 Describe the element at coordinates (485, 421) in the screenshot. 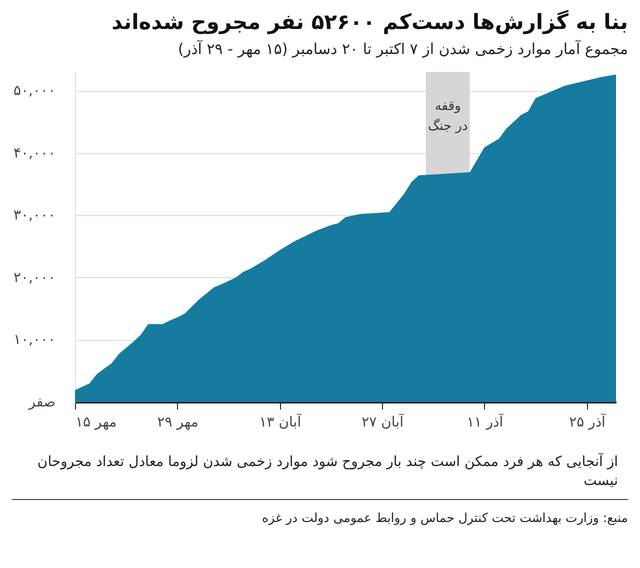

I see `x-tick-label: ۱۱ آذر` at that location.